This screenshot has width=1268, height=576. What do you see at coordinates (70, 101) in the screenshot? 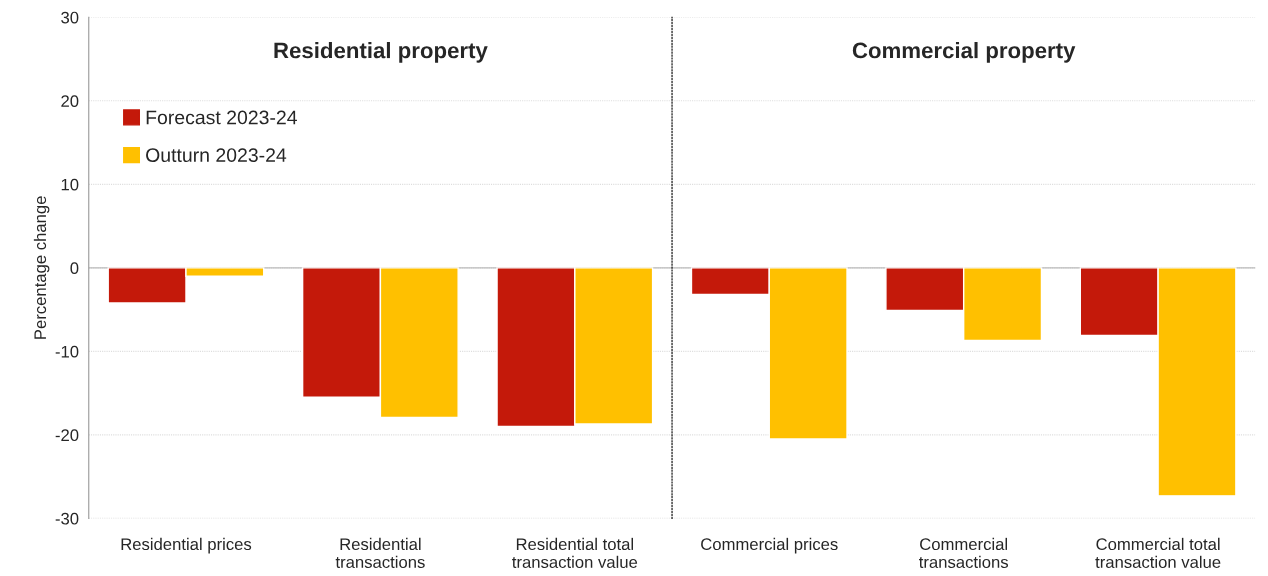
I see `y-tick-label: 20` at bounding box center [70, 101].